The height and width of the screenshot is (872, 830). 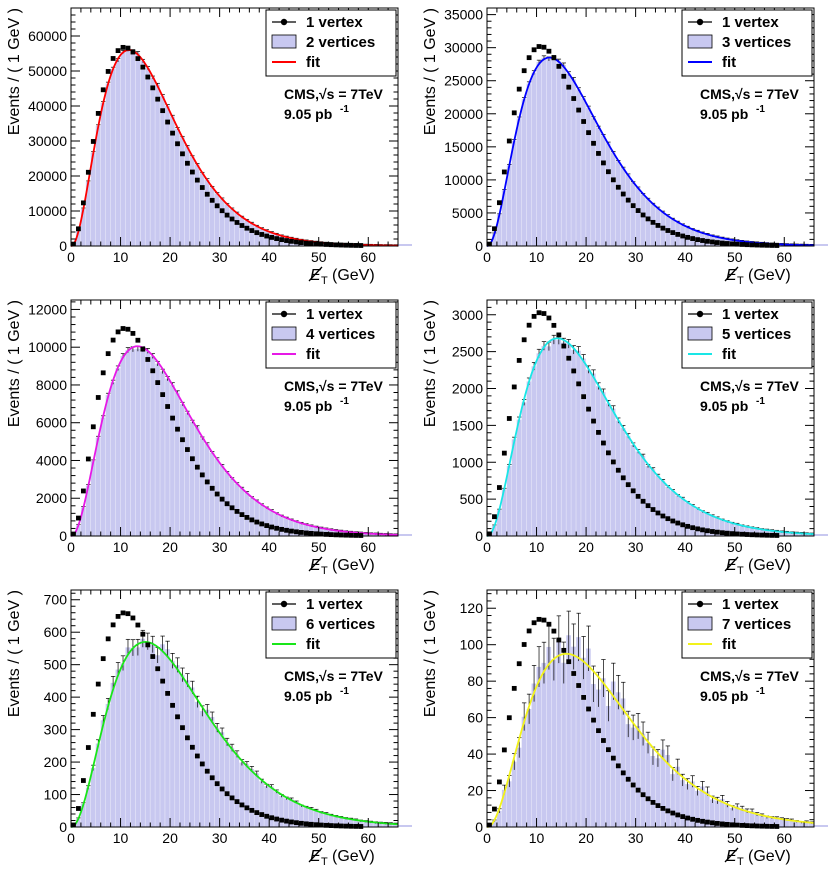 I want to click on legend: 1 vertex 7 vertices fit, so click(x=747, y=625).